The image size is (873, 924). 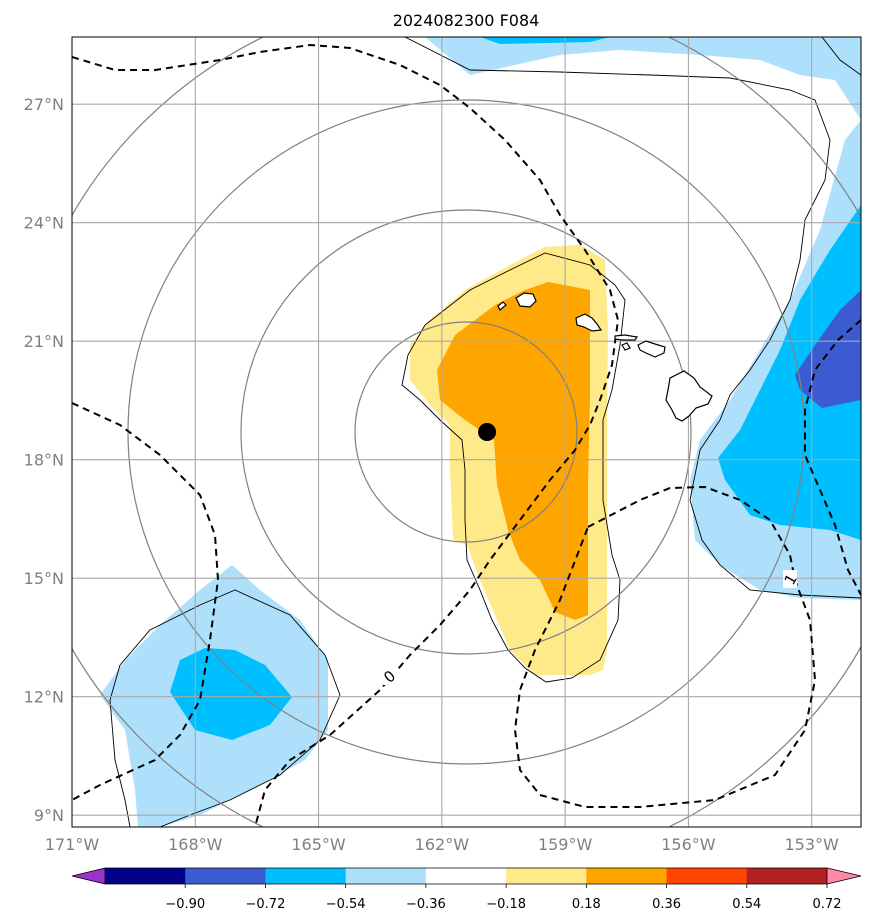 I want to click on lon-tick-label: 162°W, so click(x=442, y=844).